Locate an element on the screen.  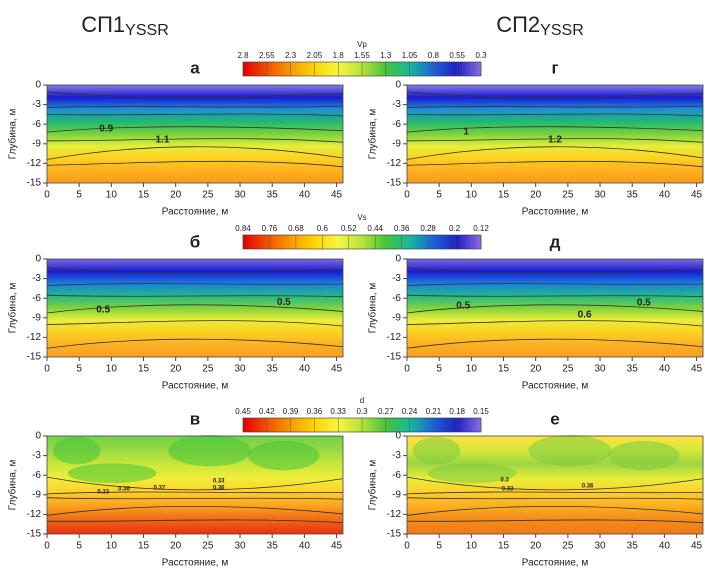
panel-label: б is located at coordinates (195, 241).